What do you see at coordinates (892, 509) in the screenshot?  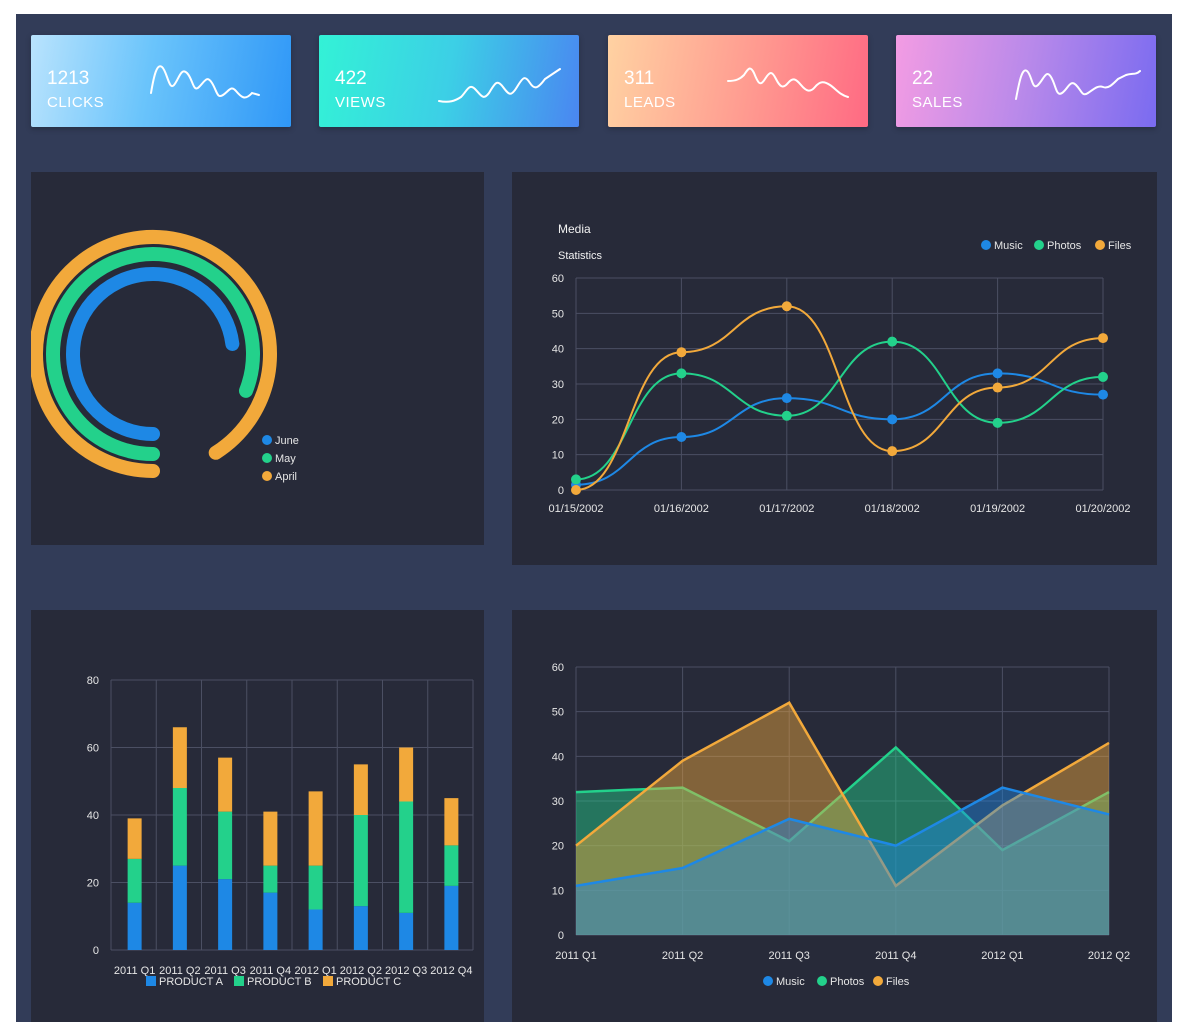 I see `x-tick-label: 01/18/2002` at bounding box center [892, 509].